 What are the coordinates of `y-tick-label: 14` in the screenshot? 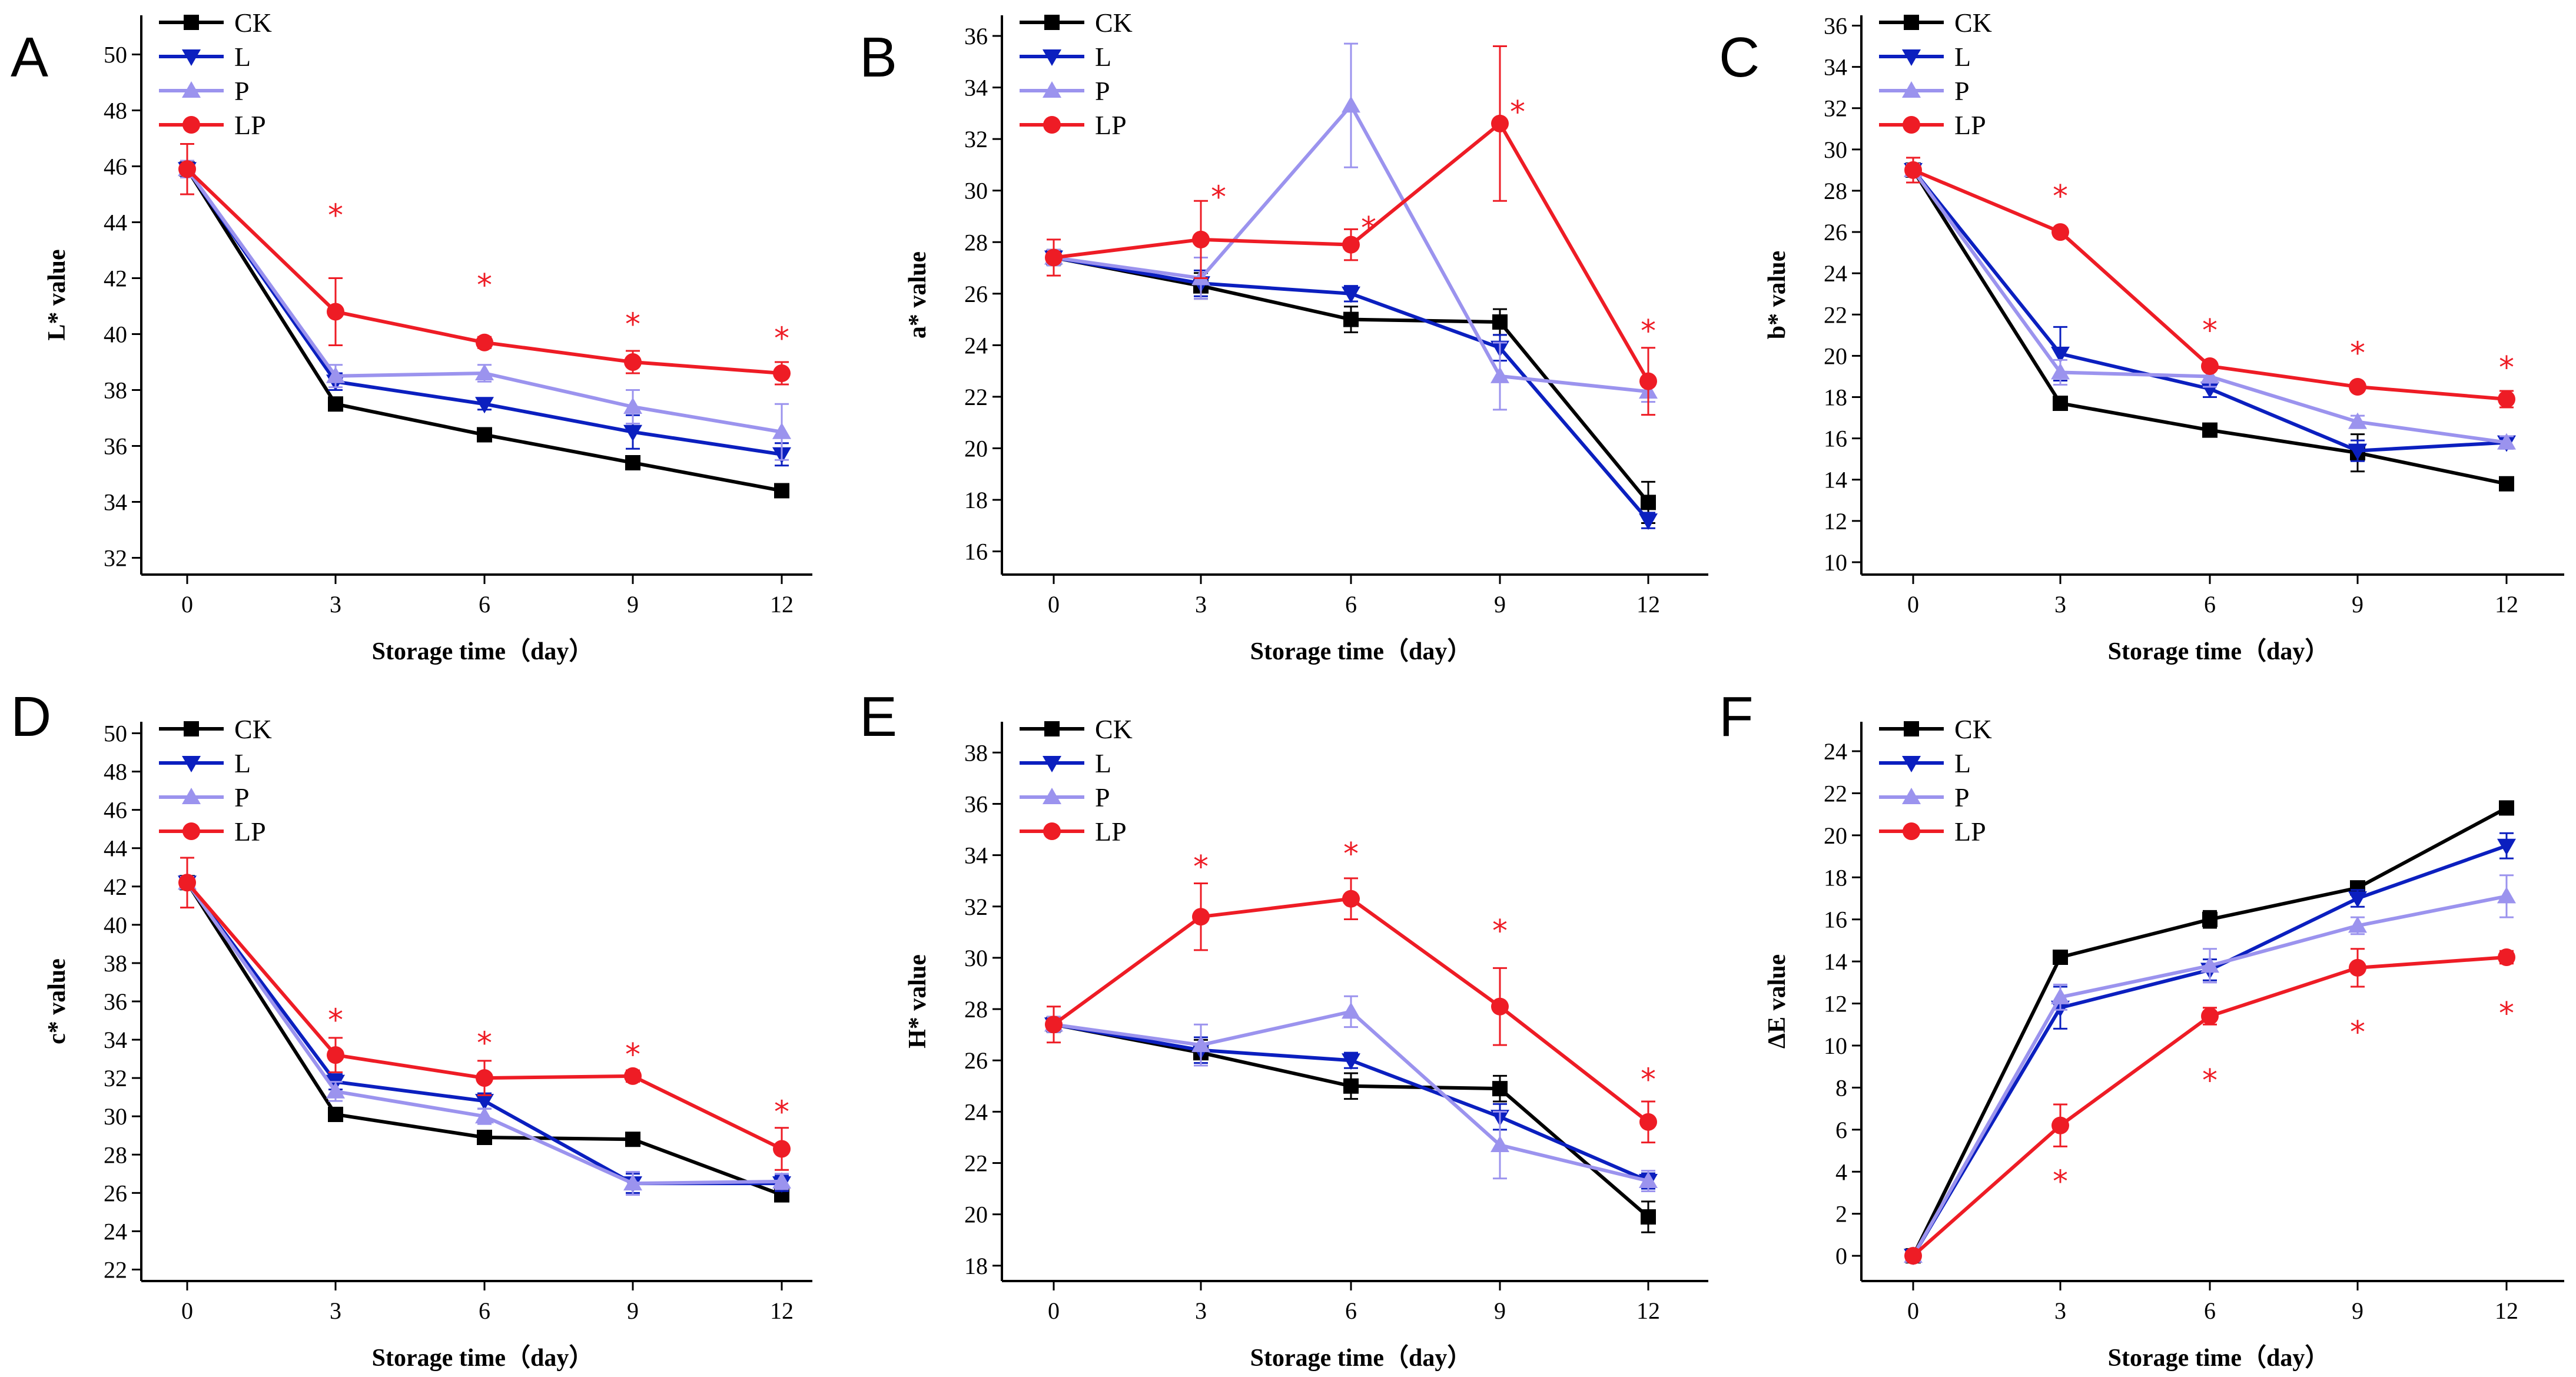 It's located at (1836, 480).